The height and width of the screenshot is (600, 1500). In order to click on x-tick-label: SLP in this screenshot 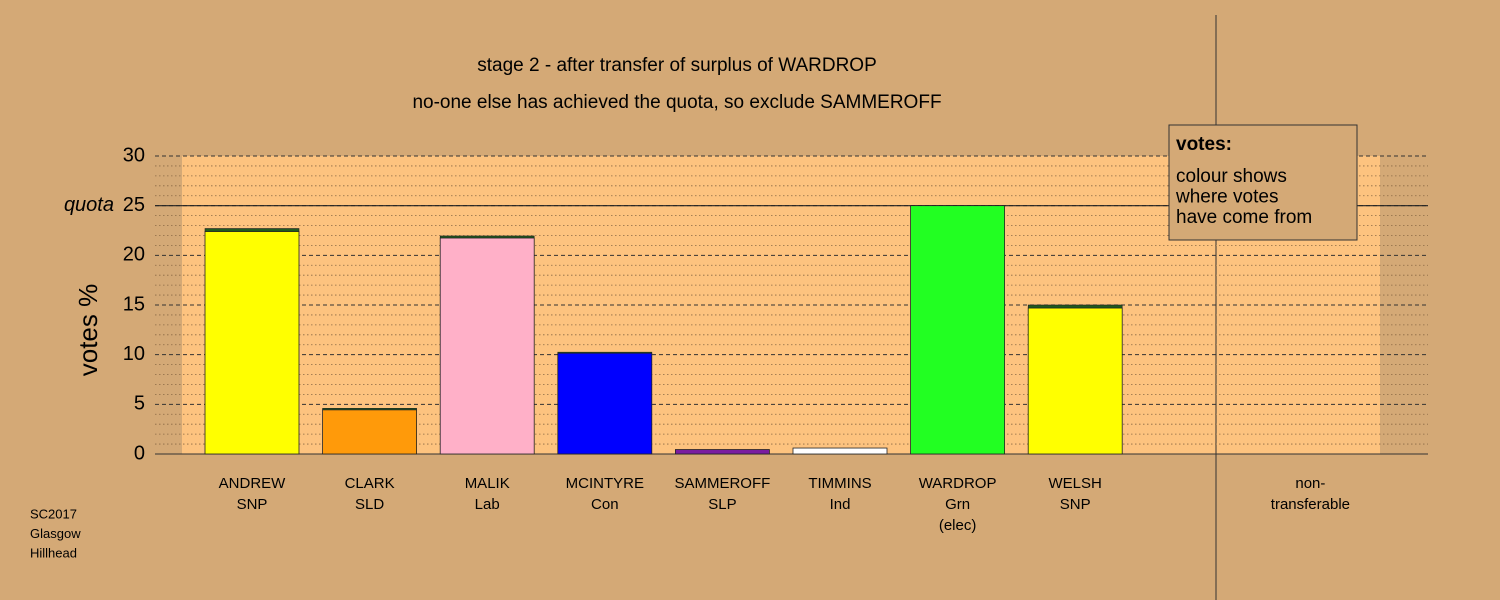, I will do `click(722, 504)`.